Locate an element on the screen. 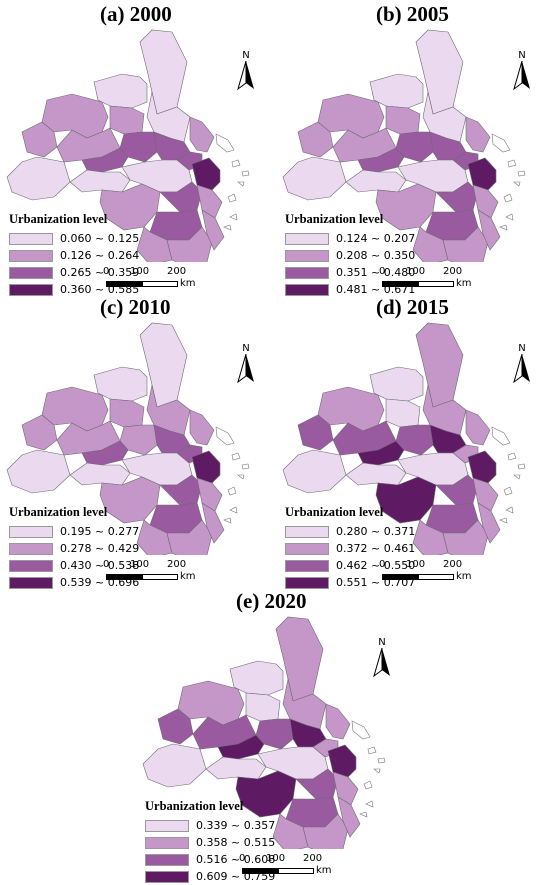 The height and width of the screenshot is (885, 550). legend-row: 0.278 ~ 0.429 is located at coordinates (74, 548).